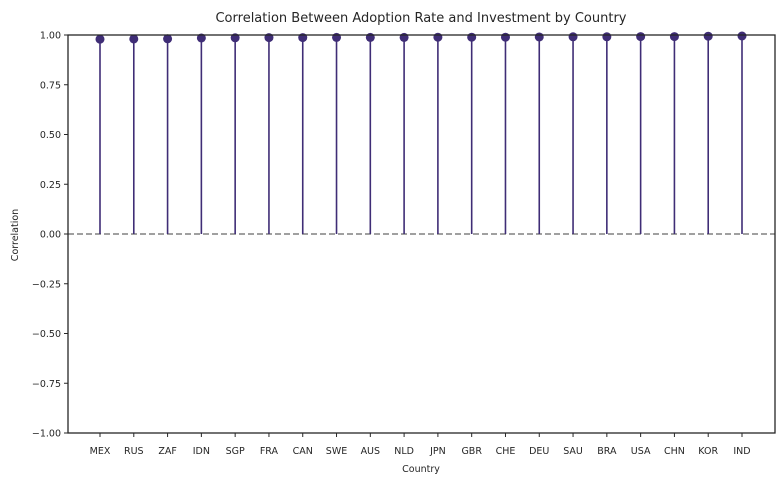 The image size is (784, 484). What do you see at coordinates (46, 434) in the screenshot?
I see `y-tick-label: −1.00` at bounding box center [46, 434].